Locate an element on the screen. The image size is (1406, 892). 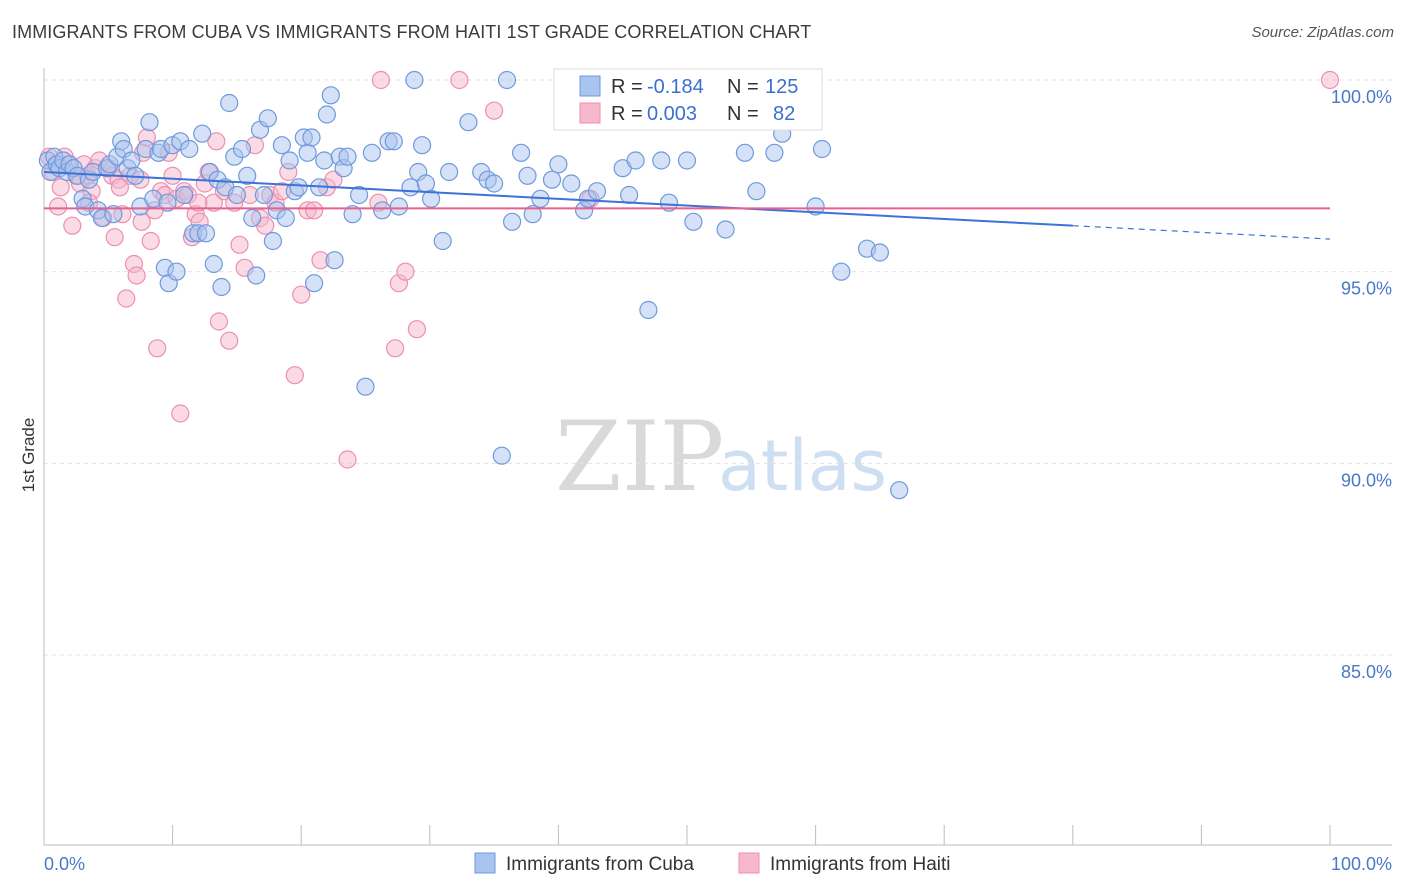
watermark: ZIP atlas is located at coordinates (721, 457).